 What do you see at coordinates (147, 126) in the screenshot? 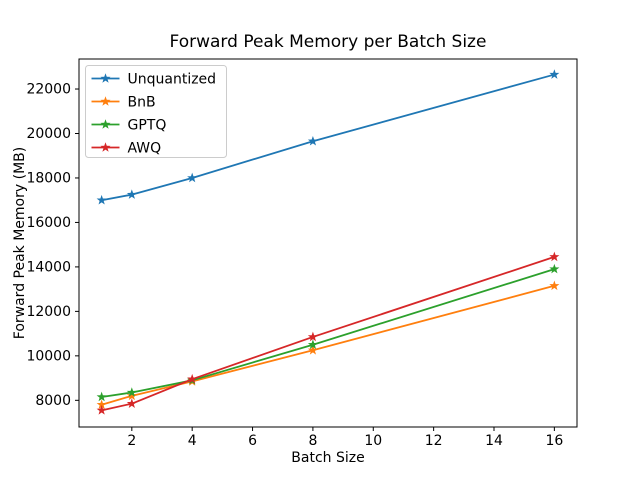
I see `legend-label-gptq: GPTQ` at bounding box center [147, 126].